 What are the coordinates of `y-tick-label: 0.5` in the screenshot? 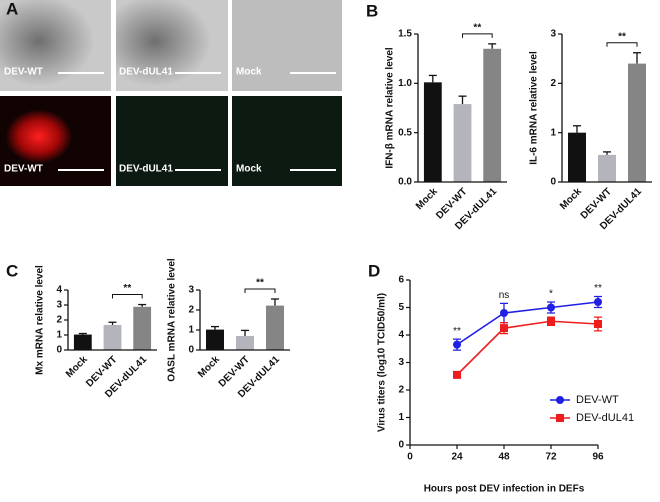 It's located at (405, 132).